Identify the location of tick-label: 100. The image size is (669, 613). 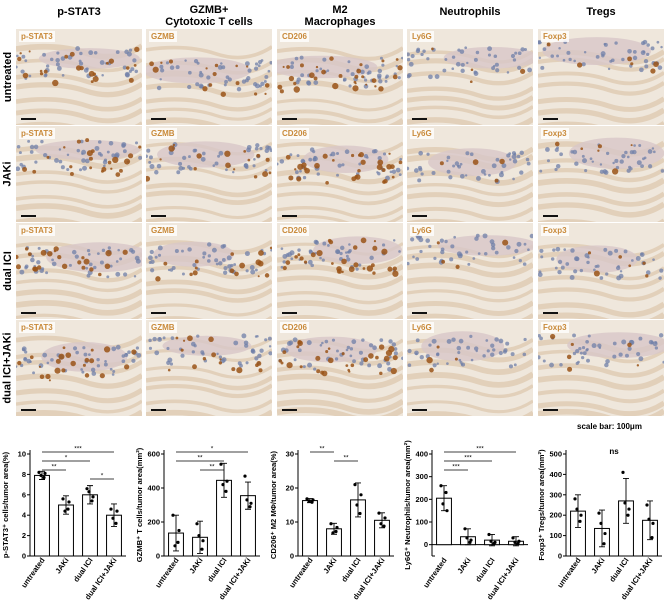
(421, 522).